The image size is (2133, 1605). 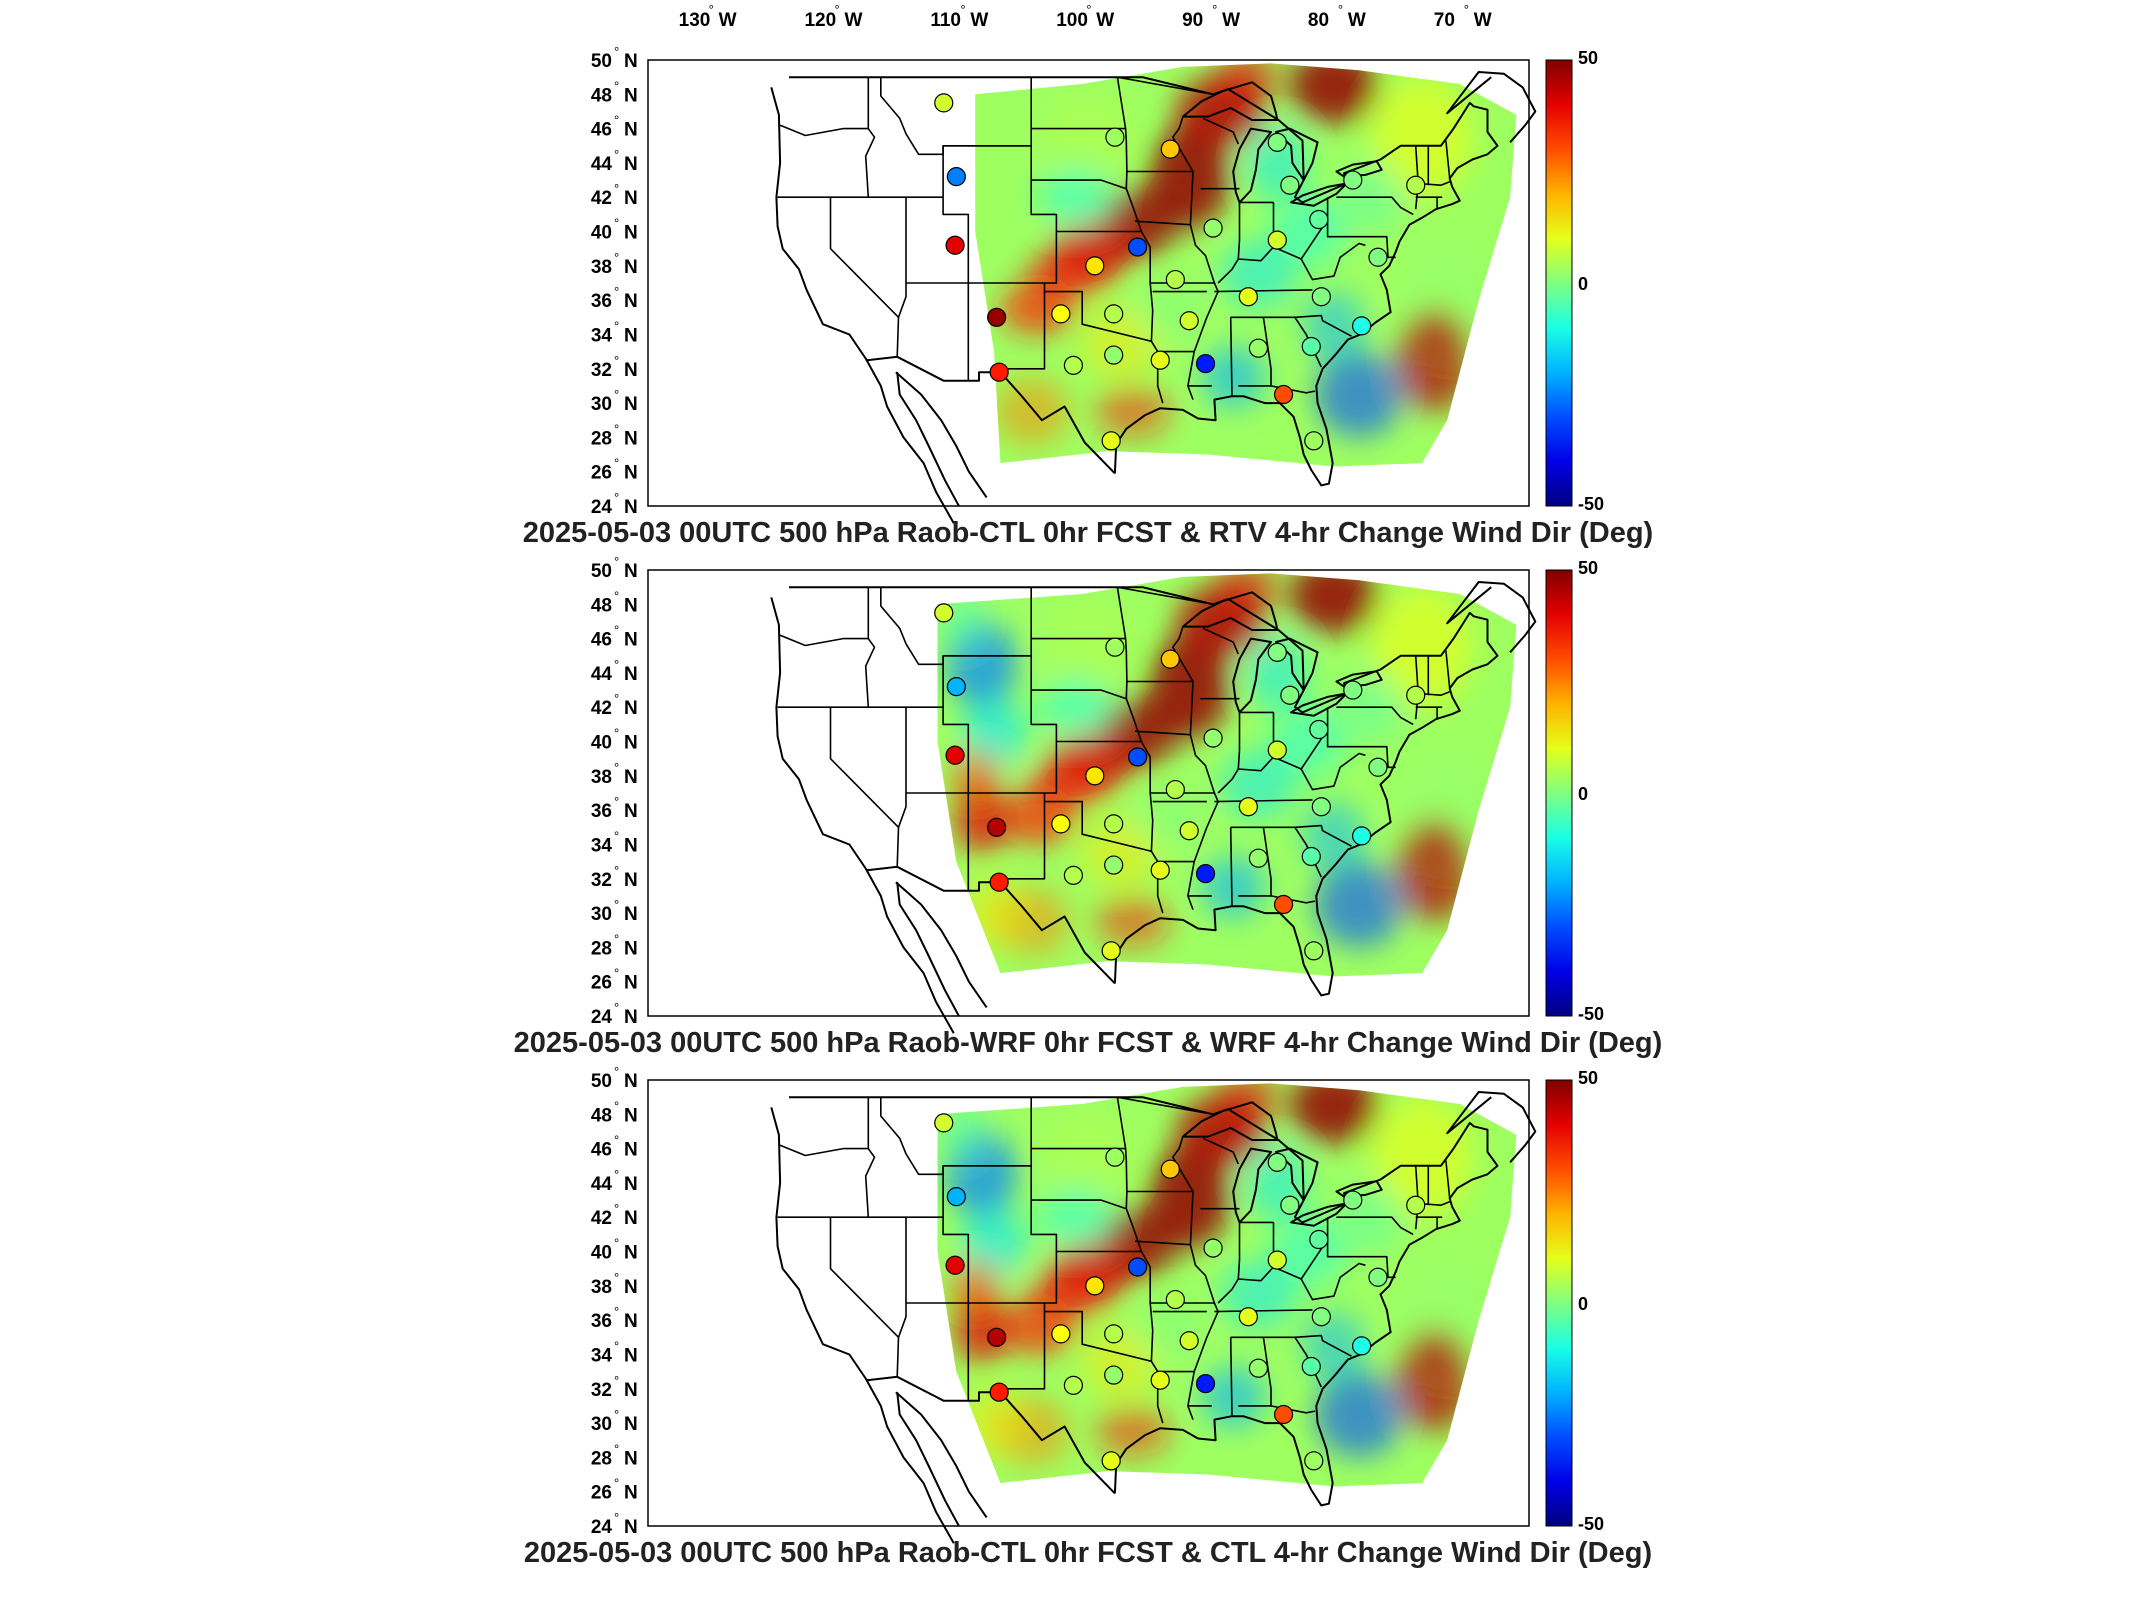 I want to click on lat-tick-label: 44 ° N, so click(x=614, y=161).